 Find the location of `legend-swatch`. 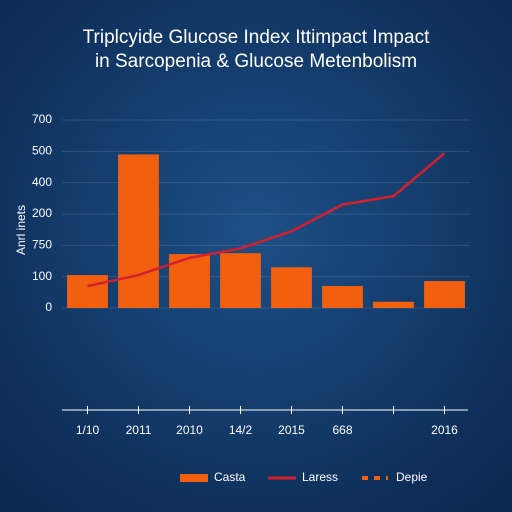

legend-swatch is located at coordinates (194, 478).